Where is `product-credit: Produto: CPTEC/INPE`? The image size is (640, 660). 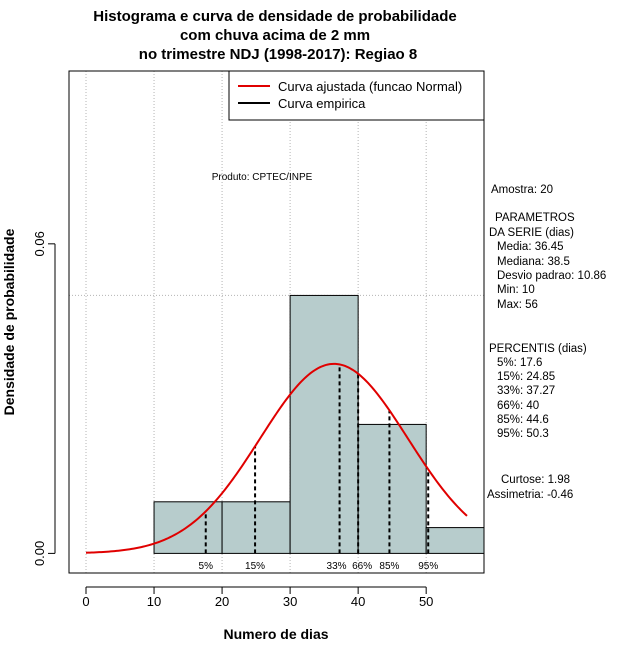 product-credit: Produto: CPTEC/INPE is located at coordinates (262, 177).